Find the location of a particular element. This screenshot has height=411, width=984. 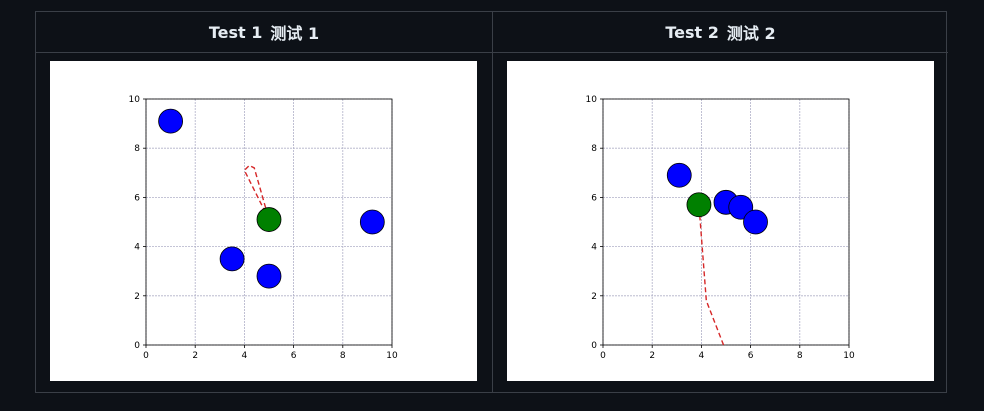

test-2-title-cn: 测试 2 is located at coordinates (751, 33).